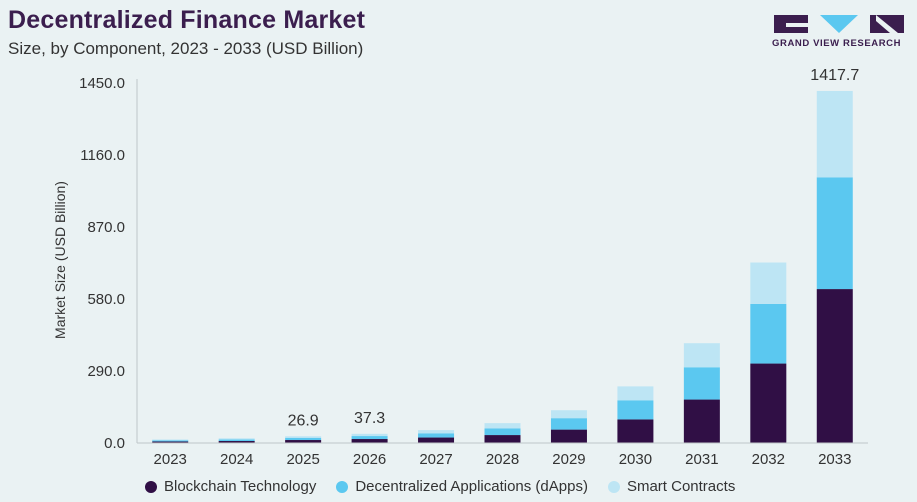 This screenshot has width=917, height=502. I want to click on data-label-2025: 26.9, so click(303, 420).